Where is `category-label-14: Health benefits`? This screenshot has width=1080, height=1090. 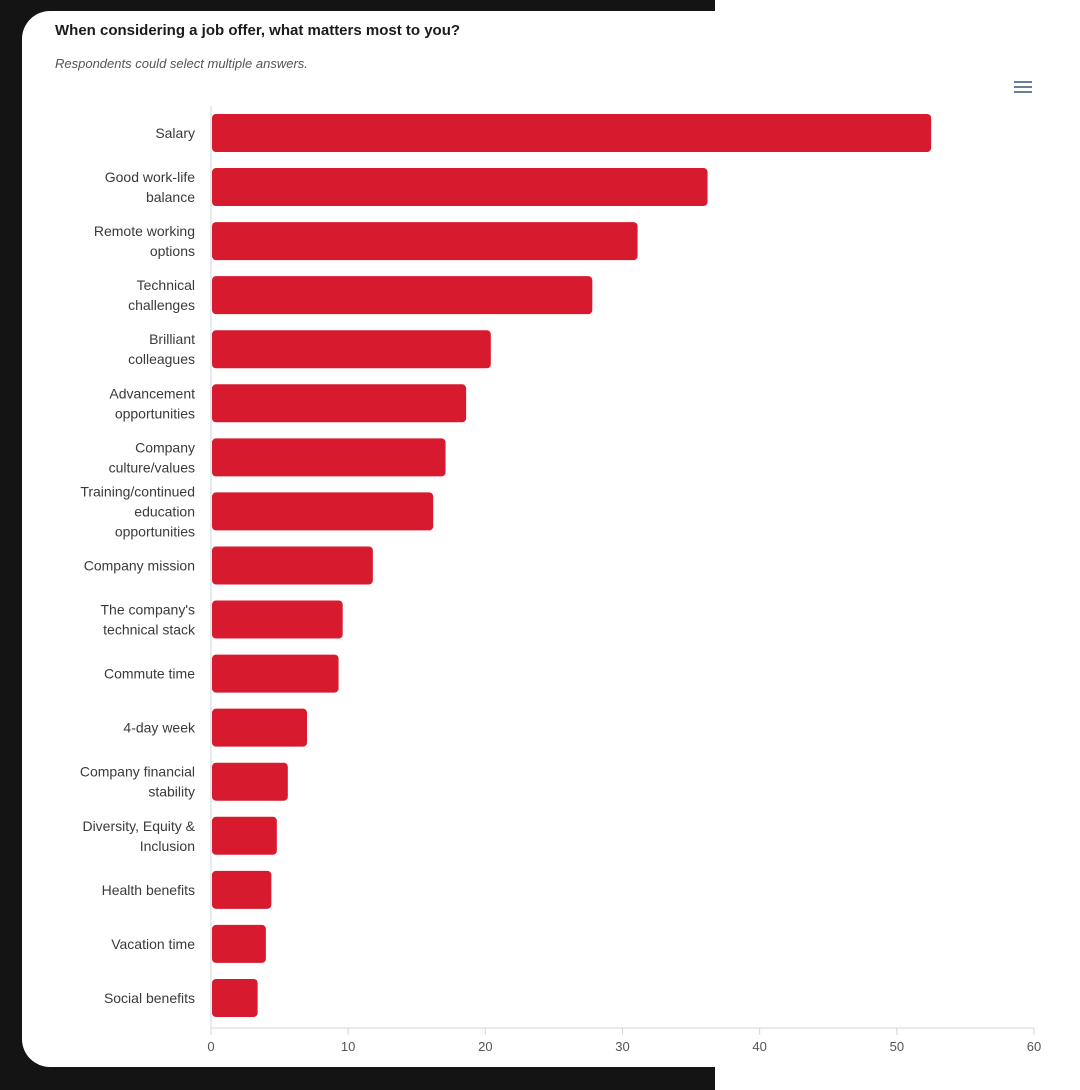
category-label-14: Health benefits is located at coordinates (148, 890).